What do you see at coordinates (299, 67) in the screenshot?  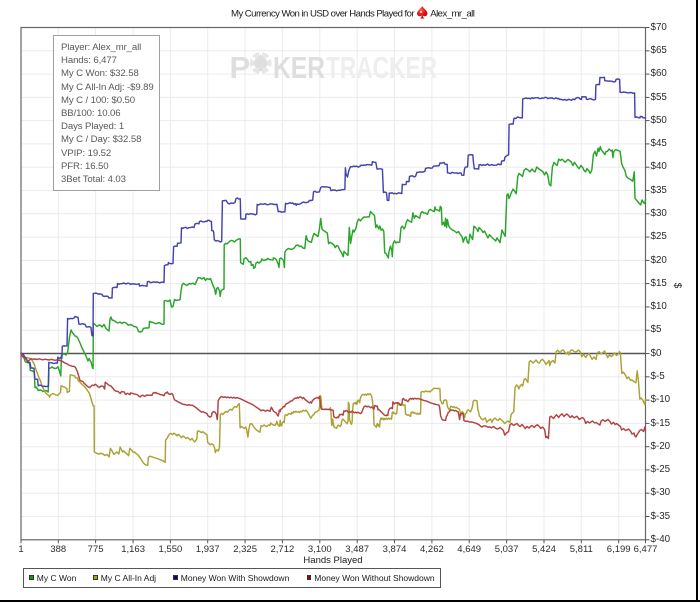 I see `svg-text: KER` at bounding box center [299, 67].